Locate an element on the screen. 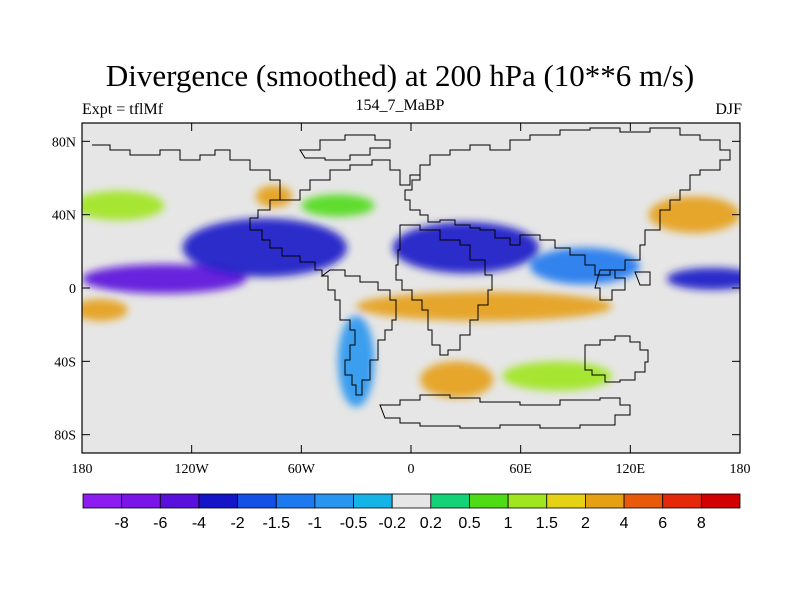  colorbar-label: 1 is located at coordinates (508, 523).